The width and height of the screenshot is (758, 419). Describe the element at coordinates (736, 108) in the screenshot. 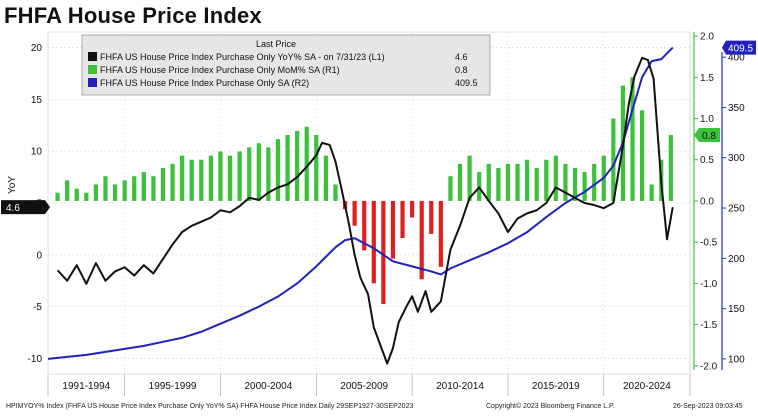

I see `r2-tick-label: 350` at that location.